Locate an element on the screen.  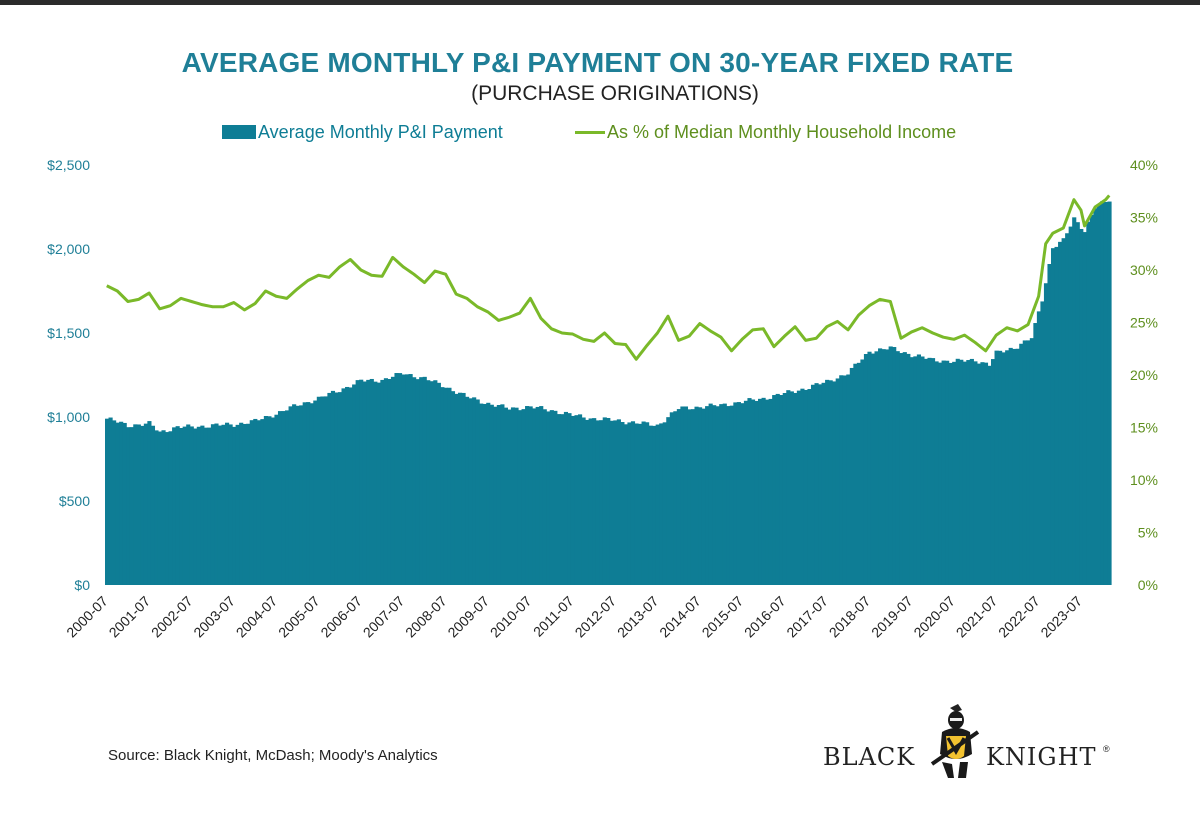
x-axis-tick-label: 2015-07 is located at coordinates (723, 617).